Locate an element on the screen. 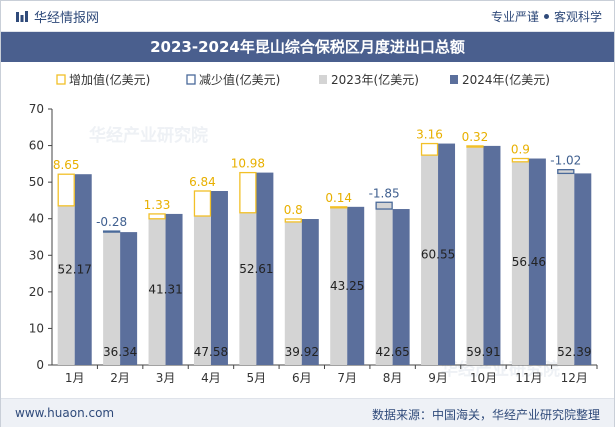  x-tick-label: 5月 is located at coordinates (257, 378).